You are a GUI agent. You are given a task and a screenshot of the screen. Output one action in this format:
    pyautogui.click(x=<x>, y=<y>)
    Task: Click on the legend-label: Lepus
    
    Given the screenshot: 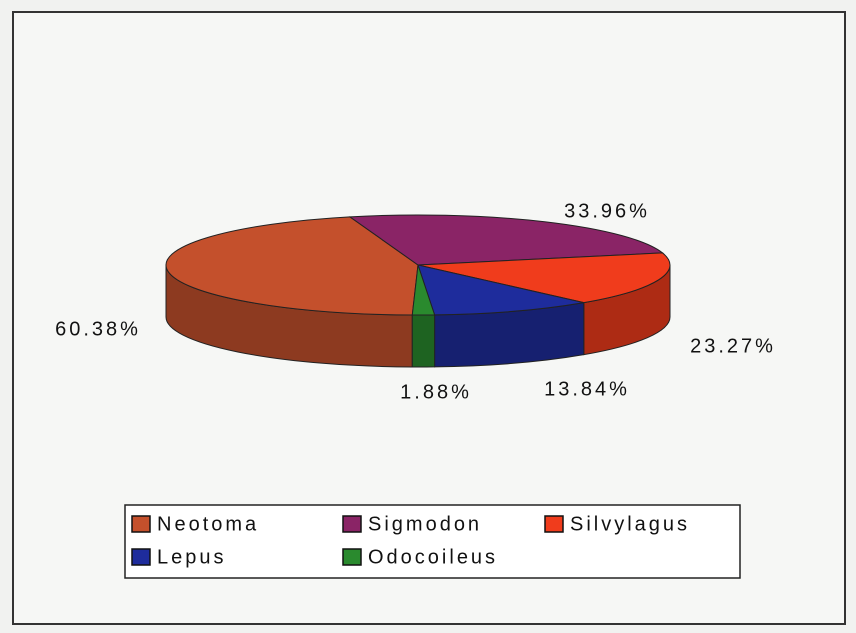 What is the action you would take?
    pyautogui.click(x=192, y=557)
    